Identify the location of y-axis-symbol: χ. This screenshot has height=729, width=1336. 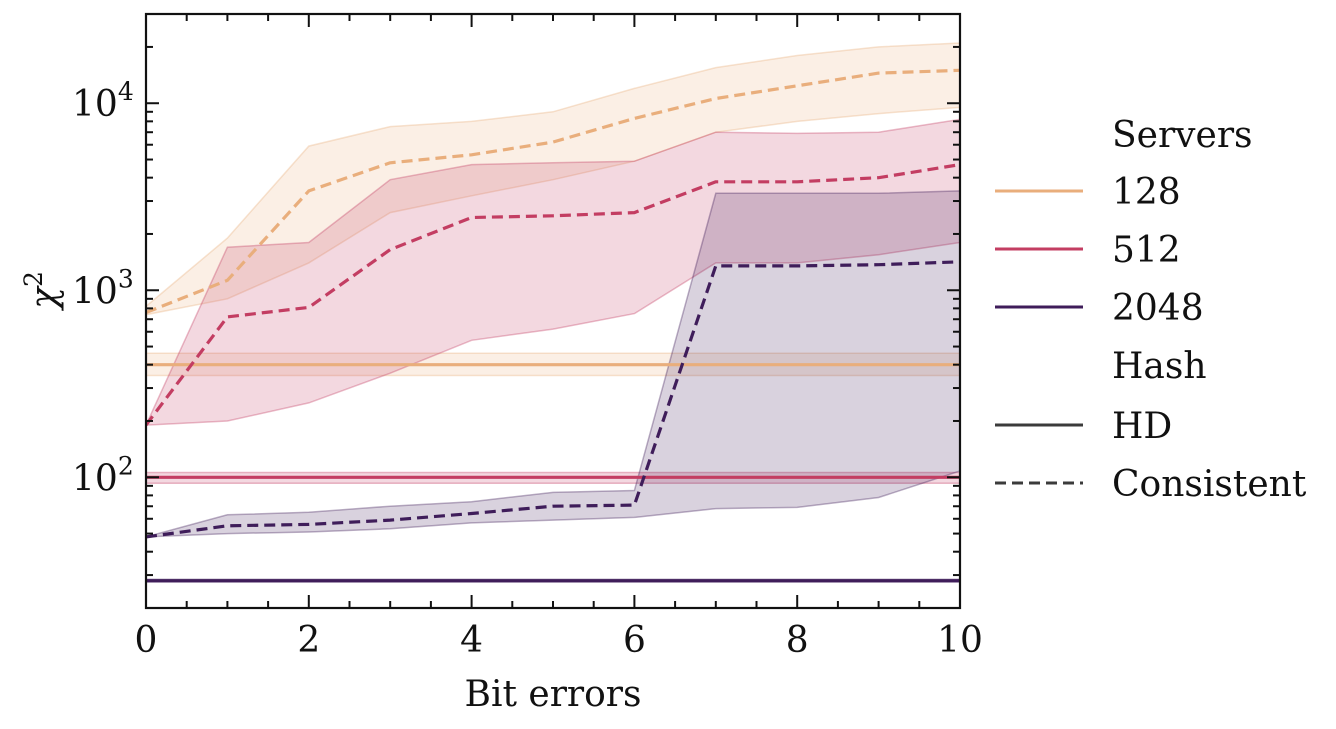
(44, 298).